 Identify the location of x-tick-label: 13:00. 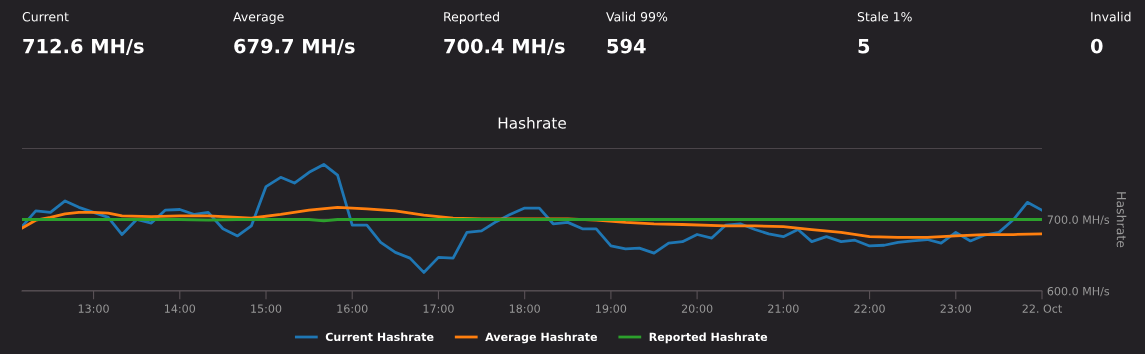
(93, 308).